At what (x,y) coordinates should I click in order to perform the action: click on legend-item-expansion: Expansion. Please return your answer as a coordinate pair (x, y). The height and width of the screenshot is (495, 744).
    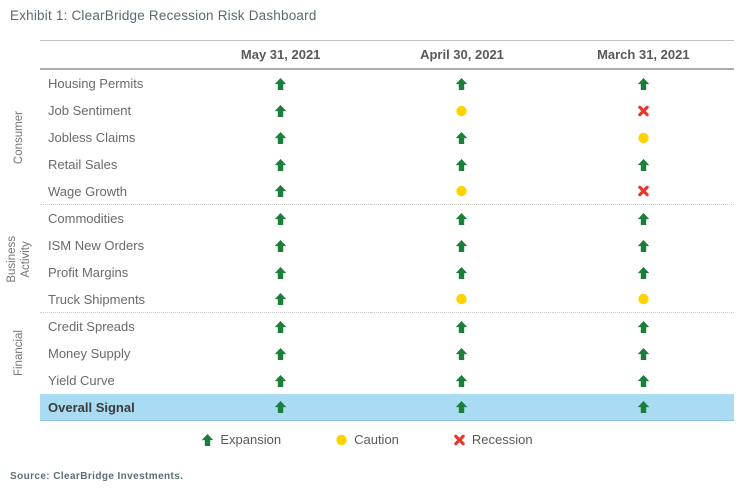
    Looking at the image, I should click on (241, 439).